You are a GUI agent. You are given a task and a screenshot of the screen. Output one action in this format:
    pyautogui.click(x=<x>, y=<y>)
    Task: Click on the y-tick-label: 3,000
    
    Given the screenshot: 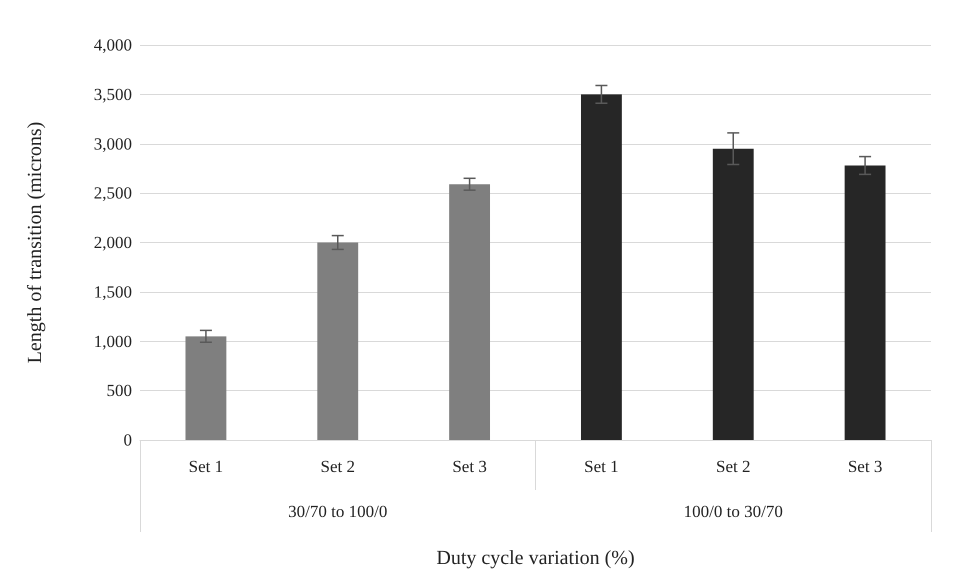 What is the action you would take?
    pyautogui.click(x=113, y=144)
    